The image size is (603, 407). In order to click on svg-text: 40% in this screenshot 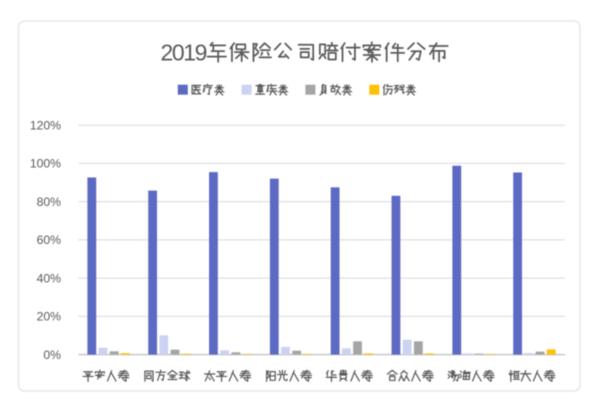, I will do `click(49, 278)`.